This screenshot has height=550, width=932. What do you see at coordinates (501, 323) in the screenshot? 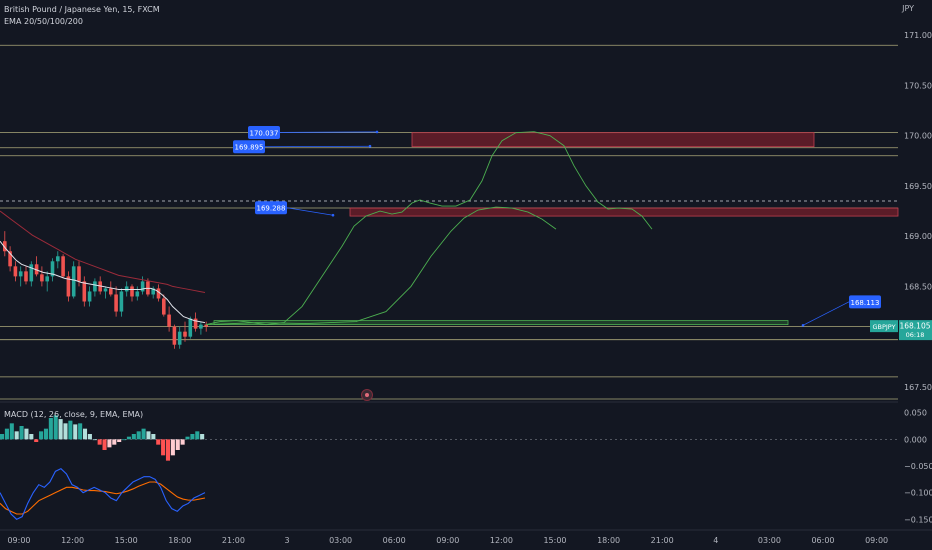
I see `support-zone` at bounding box center [501, 323].